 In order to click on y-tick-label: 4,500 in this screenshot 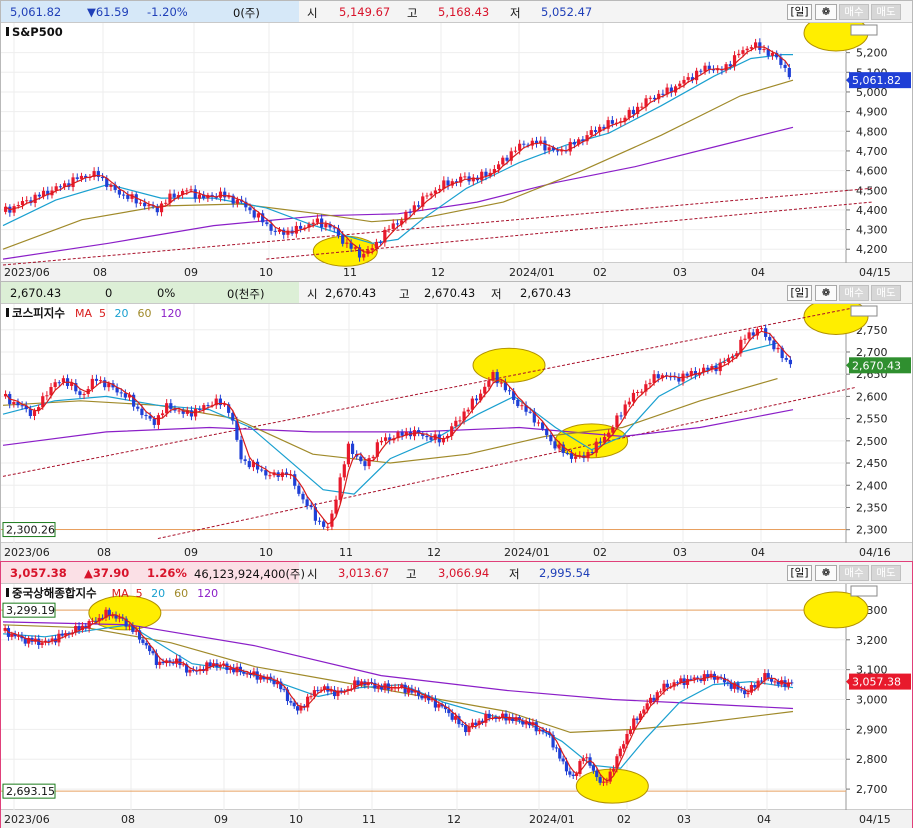, I will do `click(872, 190)`.